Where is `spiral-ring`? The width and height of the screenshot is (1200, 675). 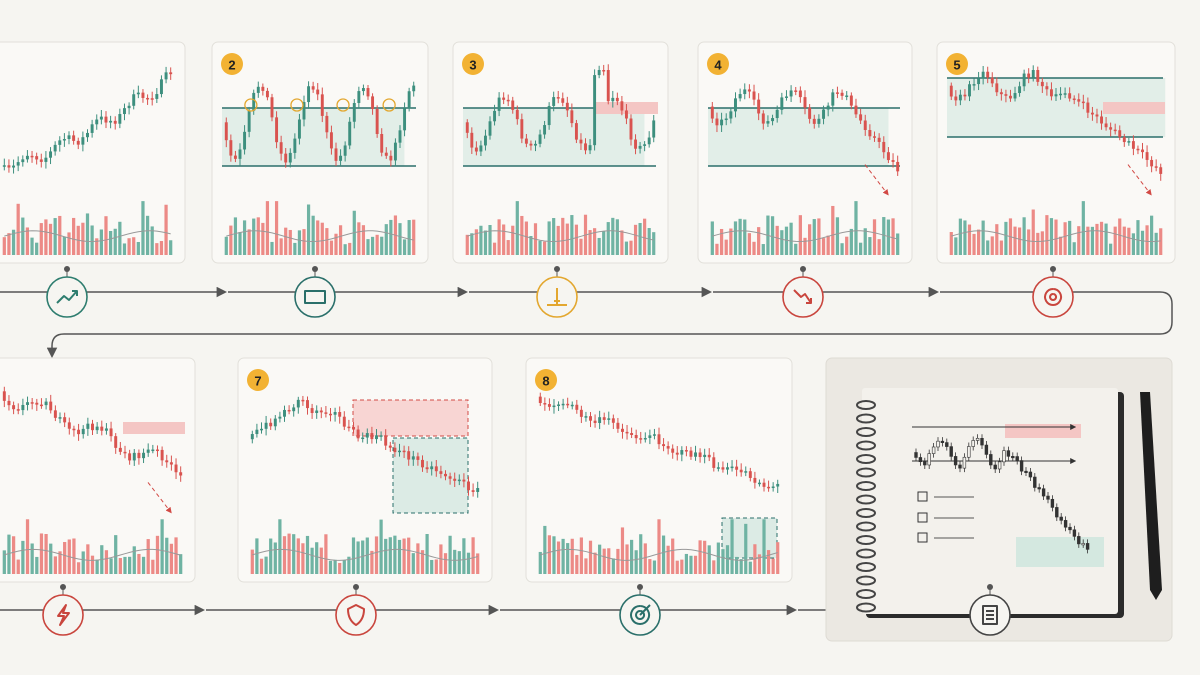
spiral-ring is located at coordinates (866, 459).